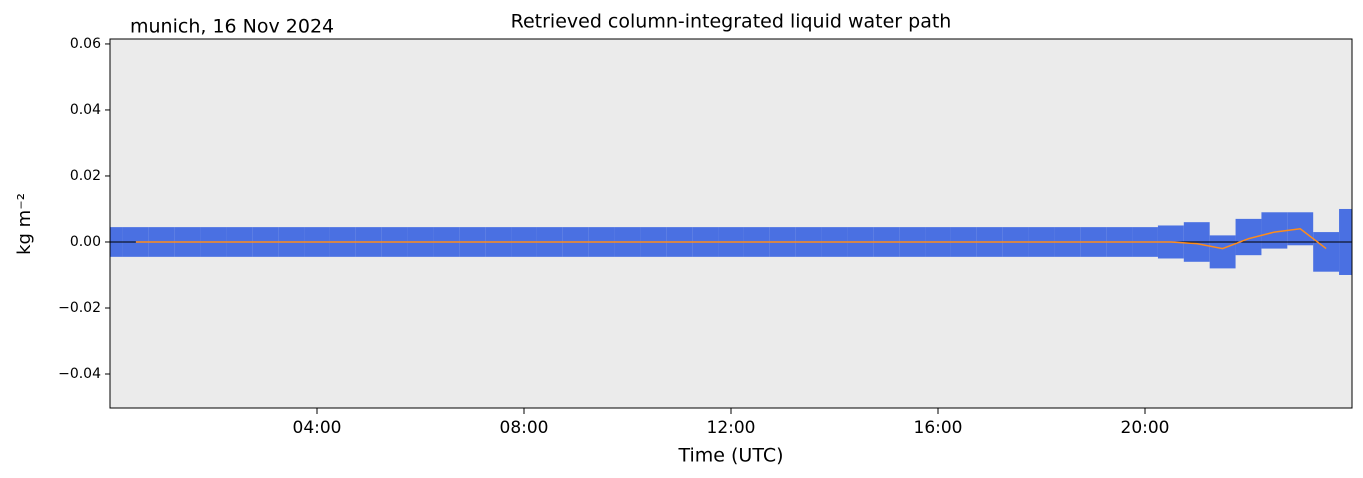 This screenshot has width=1363, height=478. What do you see at coordinates (85, 242) in the screenshot?
I see `y-tick-label: 0.00` at bounding box center [85, 242].